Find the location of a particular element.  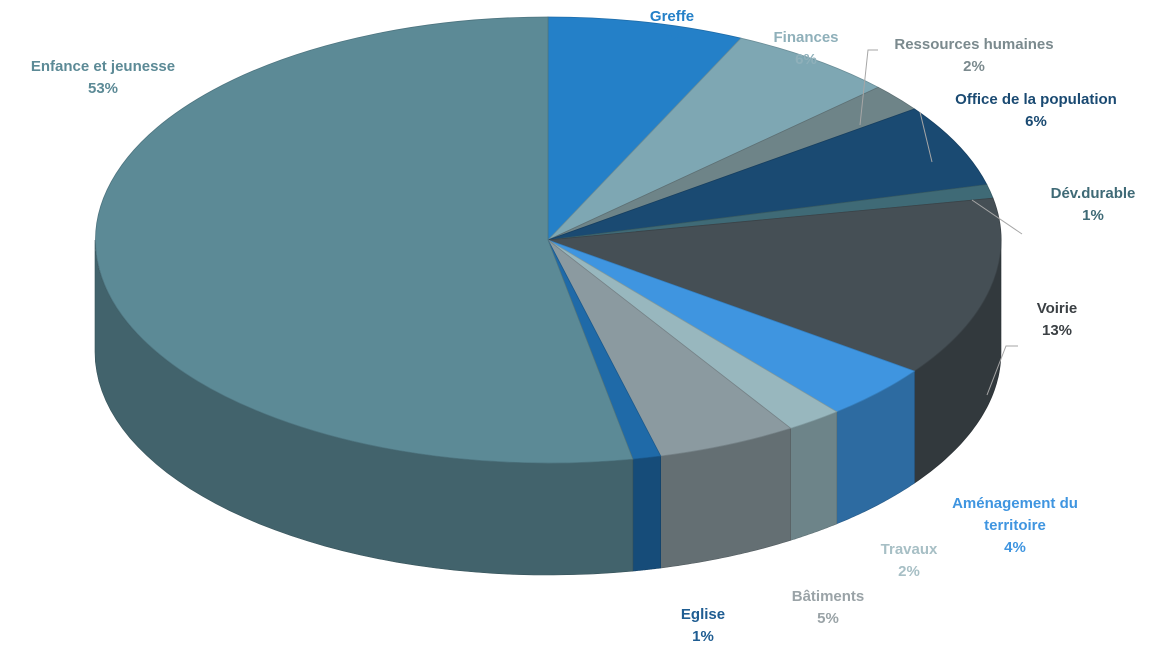

data-label-2: Ressources humaines 2% is located at coordinates (973, 55).